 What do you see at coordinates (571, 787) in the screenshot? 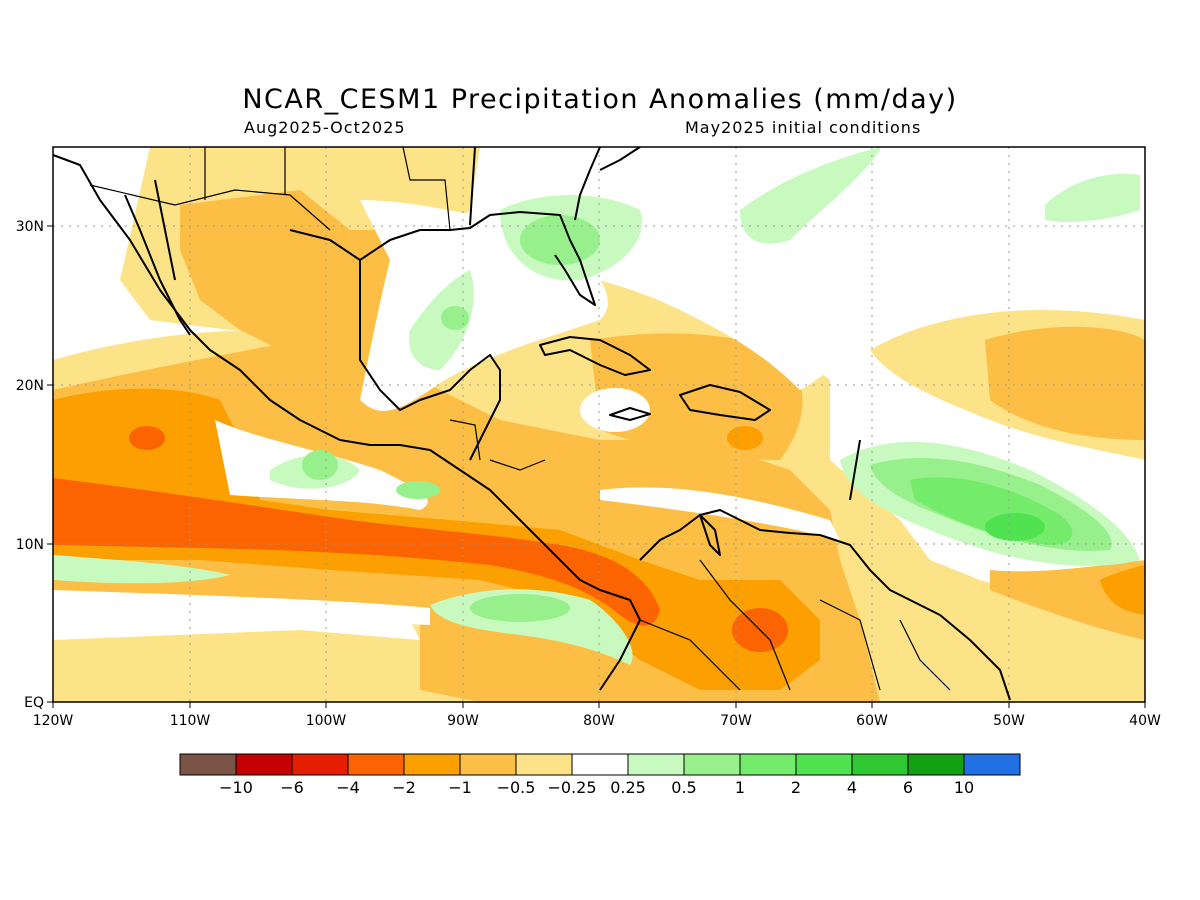
I see `colorbar-label: −0.25` at bounding box center [571, 787].